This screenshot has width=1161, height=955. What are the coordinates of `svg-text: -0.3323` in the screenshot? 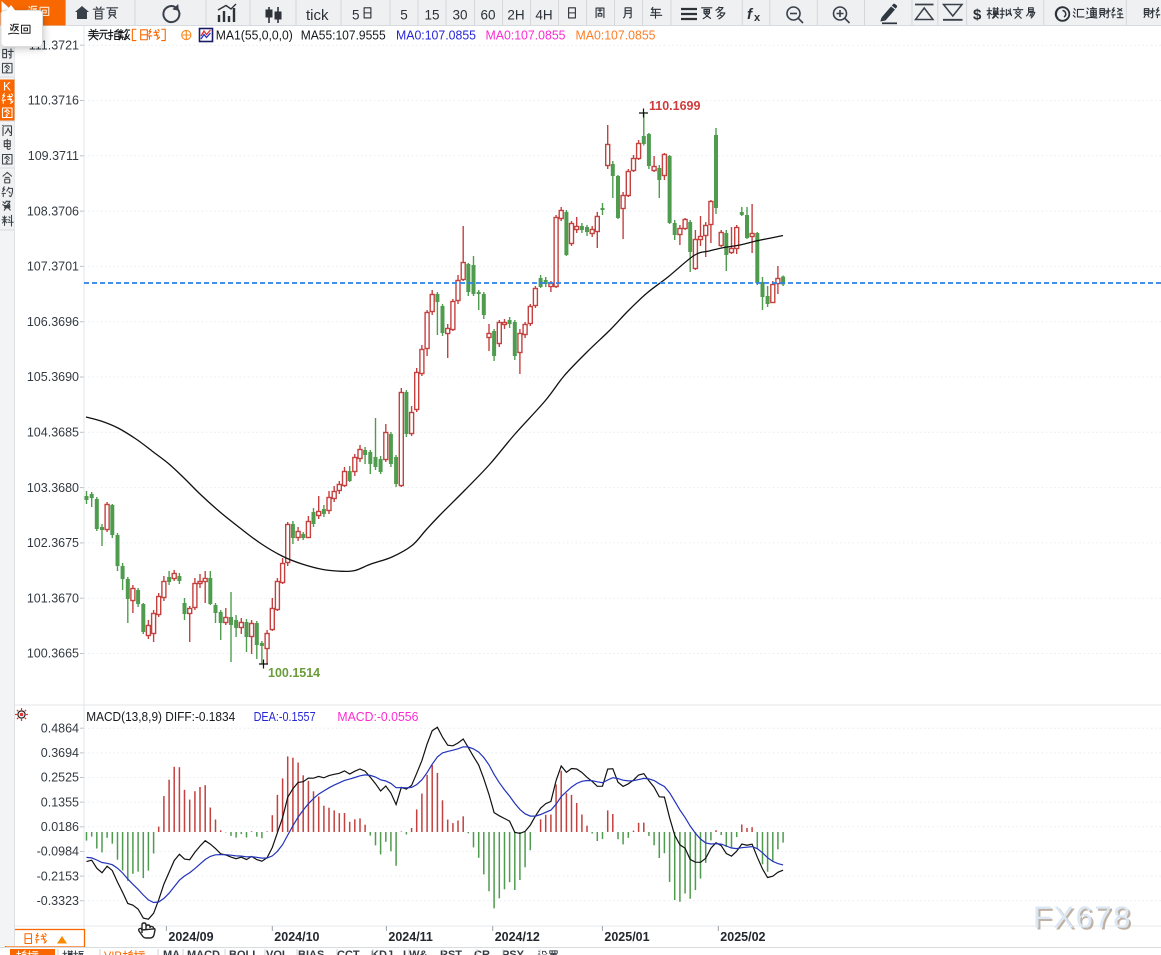 It's located at (58, 901).